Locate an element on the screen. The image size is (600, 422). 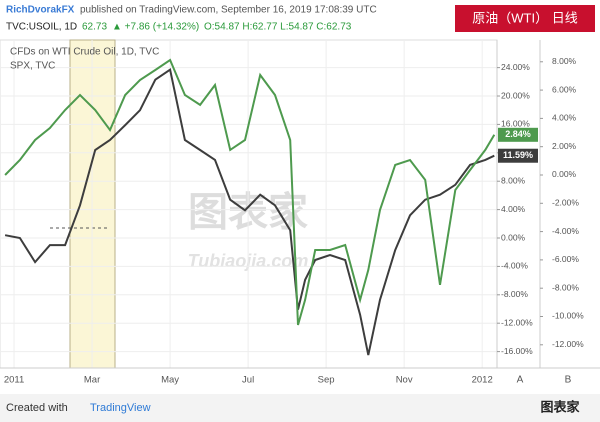
x-tick-label: 2011 is located at coordinates (14, 380).